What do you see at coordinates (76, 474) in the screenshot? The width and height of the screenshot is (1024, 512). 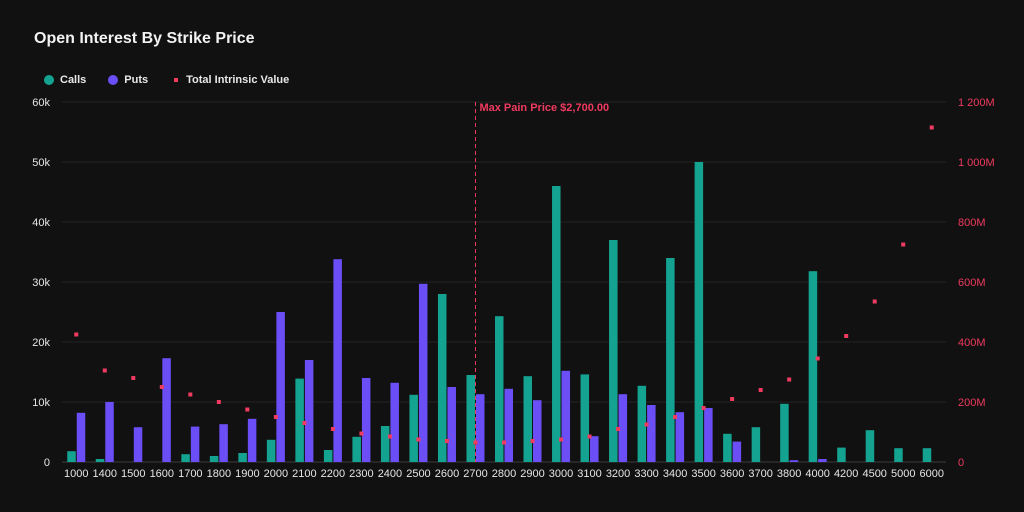 I see `x-tick-label: 1000` at bounding box center [76, 474].